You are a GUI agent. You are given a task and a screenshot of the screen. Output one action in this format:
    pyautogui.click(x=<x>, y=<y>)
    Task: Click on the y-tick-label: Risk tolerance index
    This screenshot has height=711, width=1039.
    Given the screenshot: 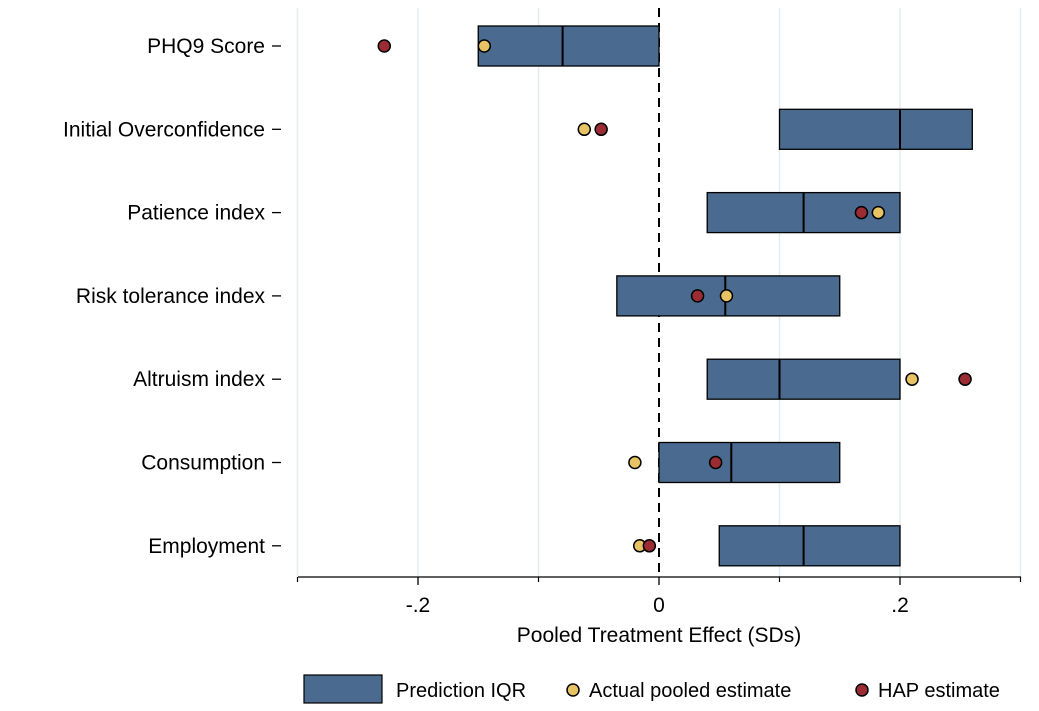 What is the action you would take?
    pyautogui.click(x=171, y=296)
    